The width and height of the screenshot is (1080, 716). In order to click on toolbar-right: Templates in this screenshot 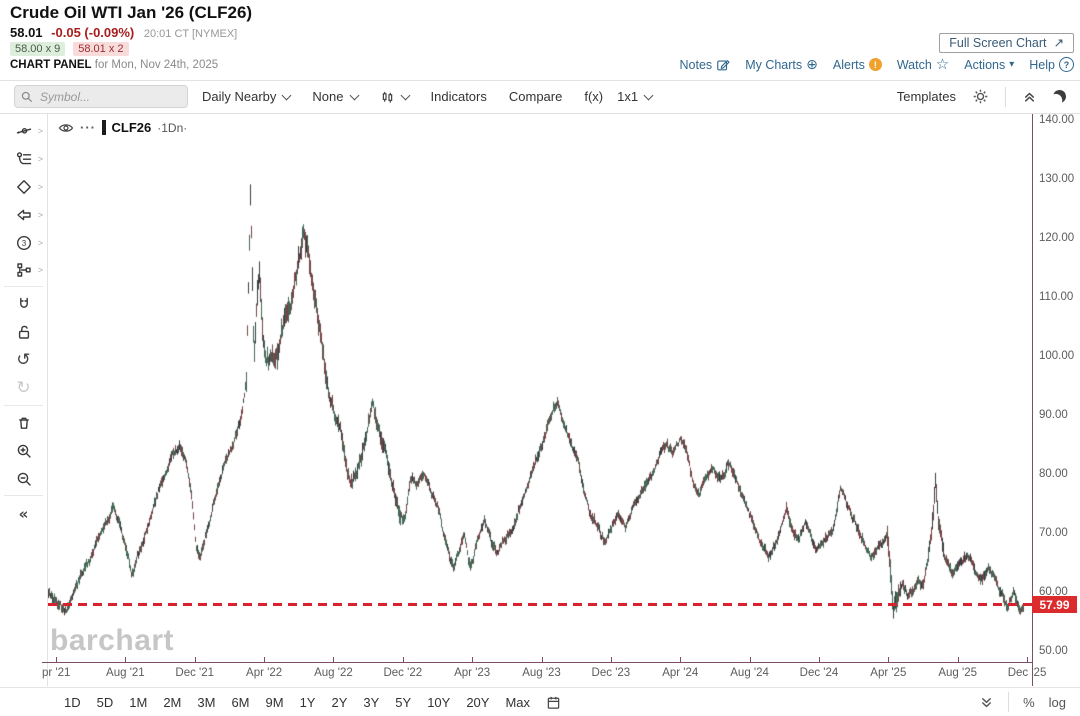, I will do `click(988, 96)`.